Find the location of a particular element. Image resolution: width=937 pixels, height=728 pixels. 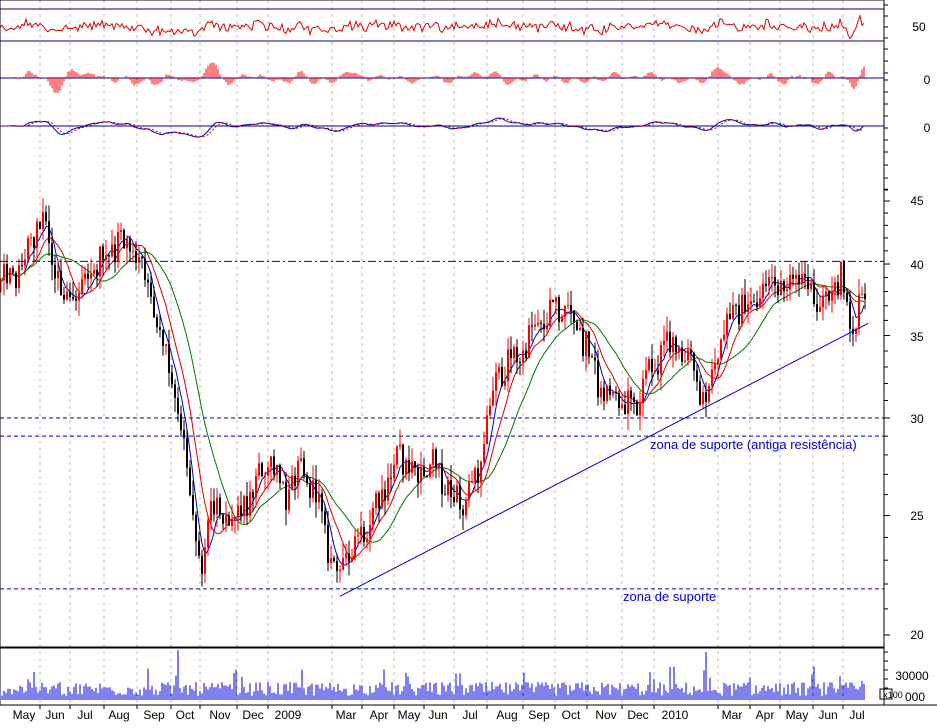

y-tick-label: 30000 is located at coordinates (912, 676).